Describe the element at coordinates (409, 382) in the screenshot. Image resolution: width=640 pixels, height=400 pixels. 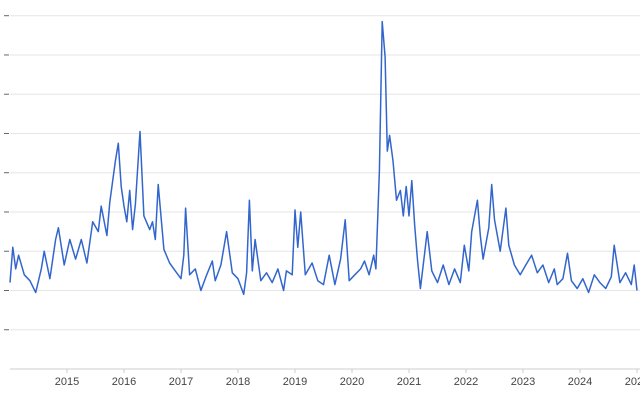
I see `x-tick-label: 2021` at that location.